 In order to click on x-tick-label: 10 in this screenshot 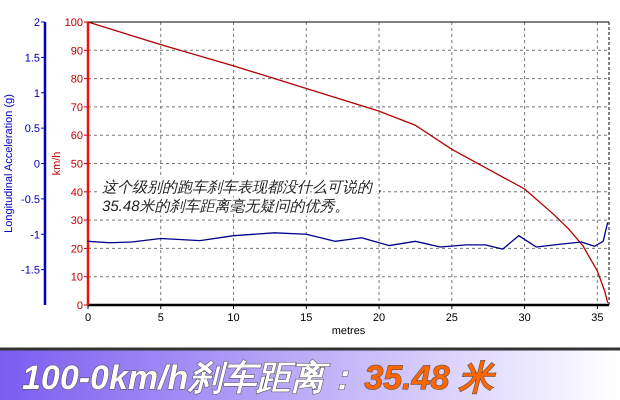, I will do `click(233, 318)`.